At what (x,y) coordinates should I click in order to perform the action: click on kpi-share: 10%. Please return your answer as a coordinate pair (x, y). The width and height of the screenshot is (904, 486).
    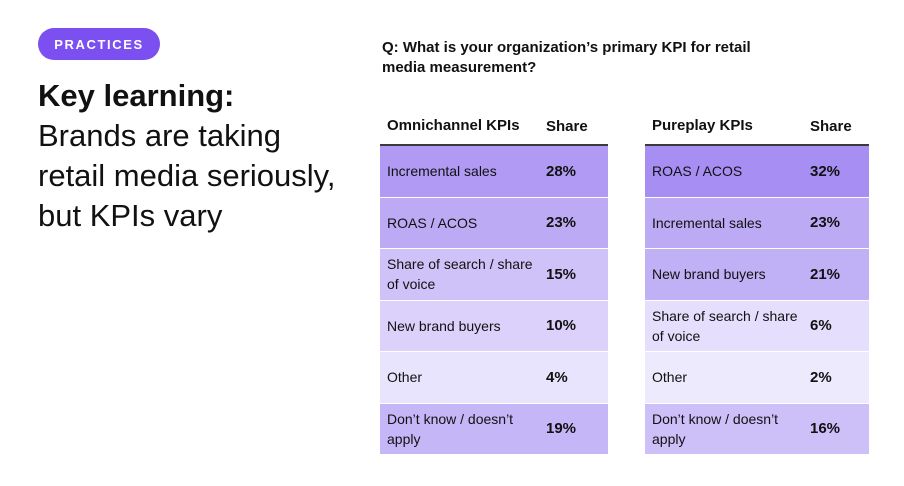
    Looking at the image, I should click on (561, 326).